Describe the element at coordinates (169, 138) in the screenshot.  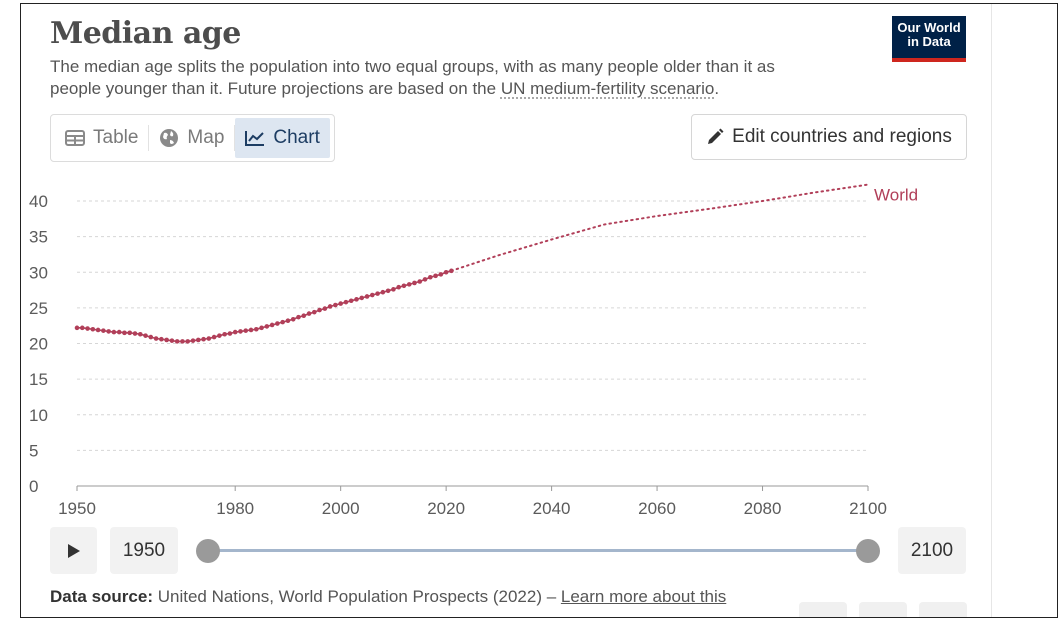
I see `globe-icon` at that location.